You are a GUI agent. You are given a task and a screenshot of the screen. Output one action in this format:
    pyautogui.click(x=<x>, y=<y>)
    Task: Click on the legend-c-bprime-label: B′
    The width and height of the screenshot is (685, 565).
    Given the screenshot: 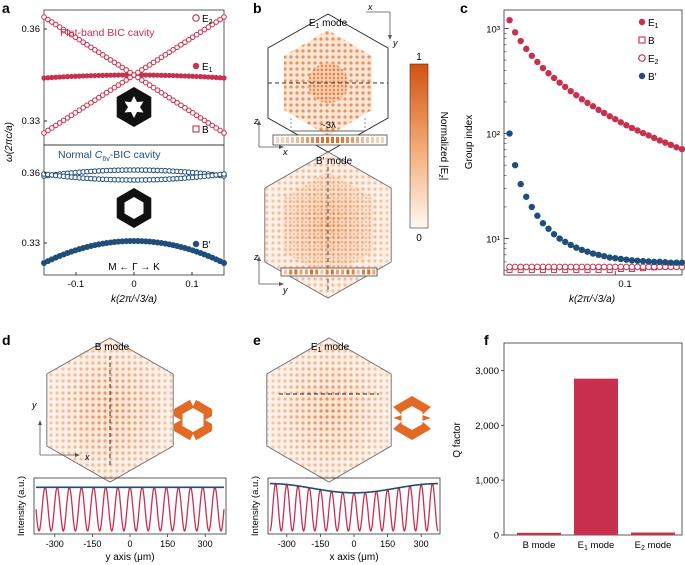 What is the action you would take?
    pyautogui.click(x=652, y=77)
    